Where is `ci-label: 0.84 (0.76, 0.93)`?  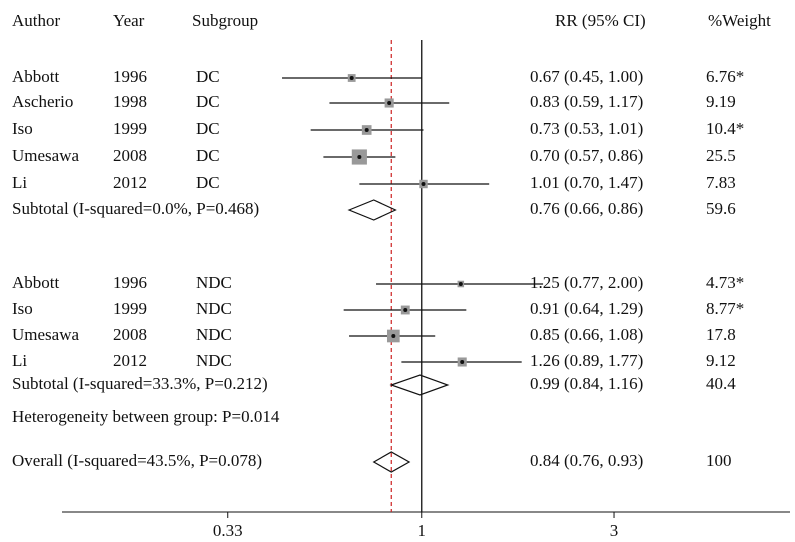 ci-label: 0.84 (0.76, 0.93) is located at coordinates (586, 460).